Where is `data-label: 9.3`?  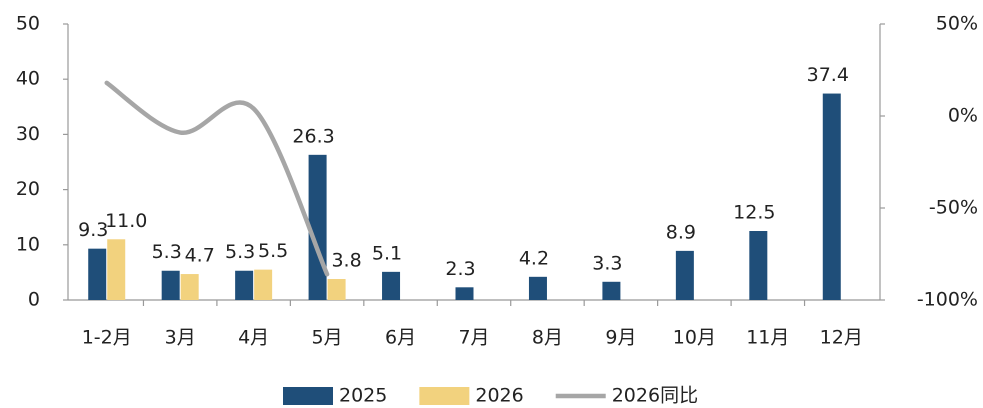
data-label: 9.3 is located at coordinates (93, 230).